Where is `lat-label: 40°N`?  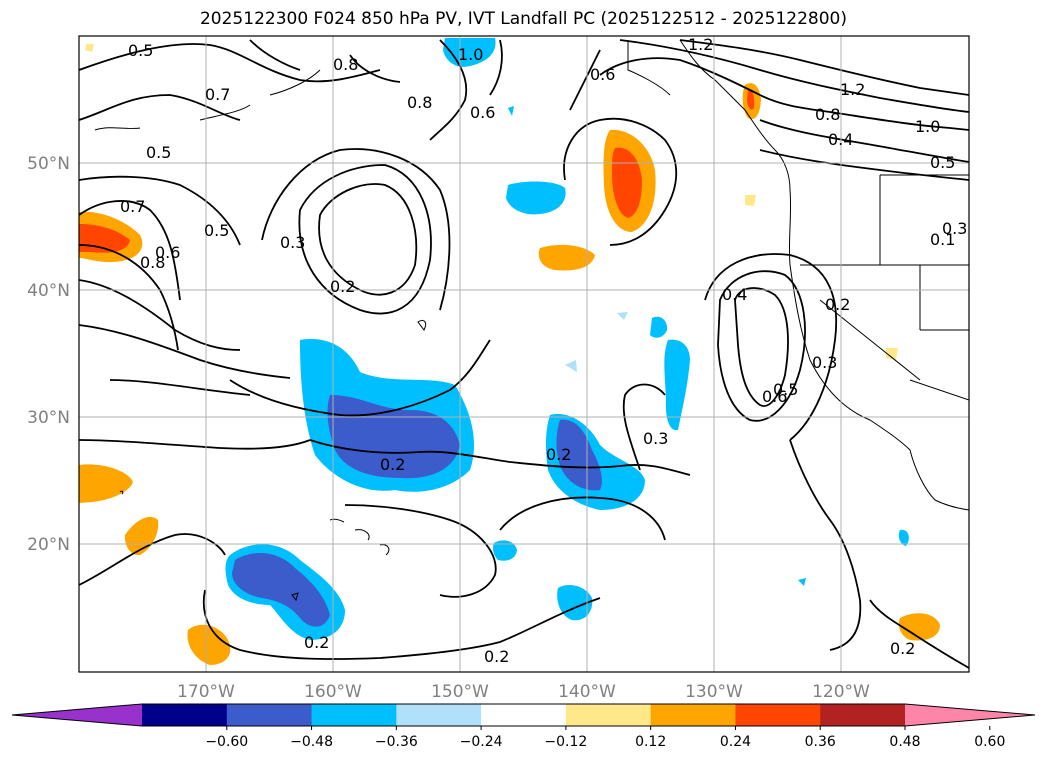
lat-label: 40°N is located at coordinates (48, 291).